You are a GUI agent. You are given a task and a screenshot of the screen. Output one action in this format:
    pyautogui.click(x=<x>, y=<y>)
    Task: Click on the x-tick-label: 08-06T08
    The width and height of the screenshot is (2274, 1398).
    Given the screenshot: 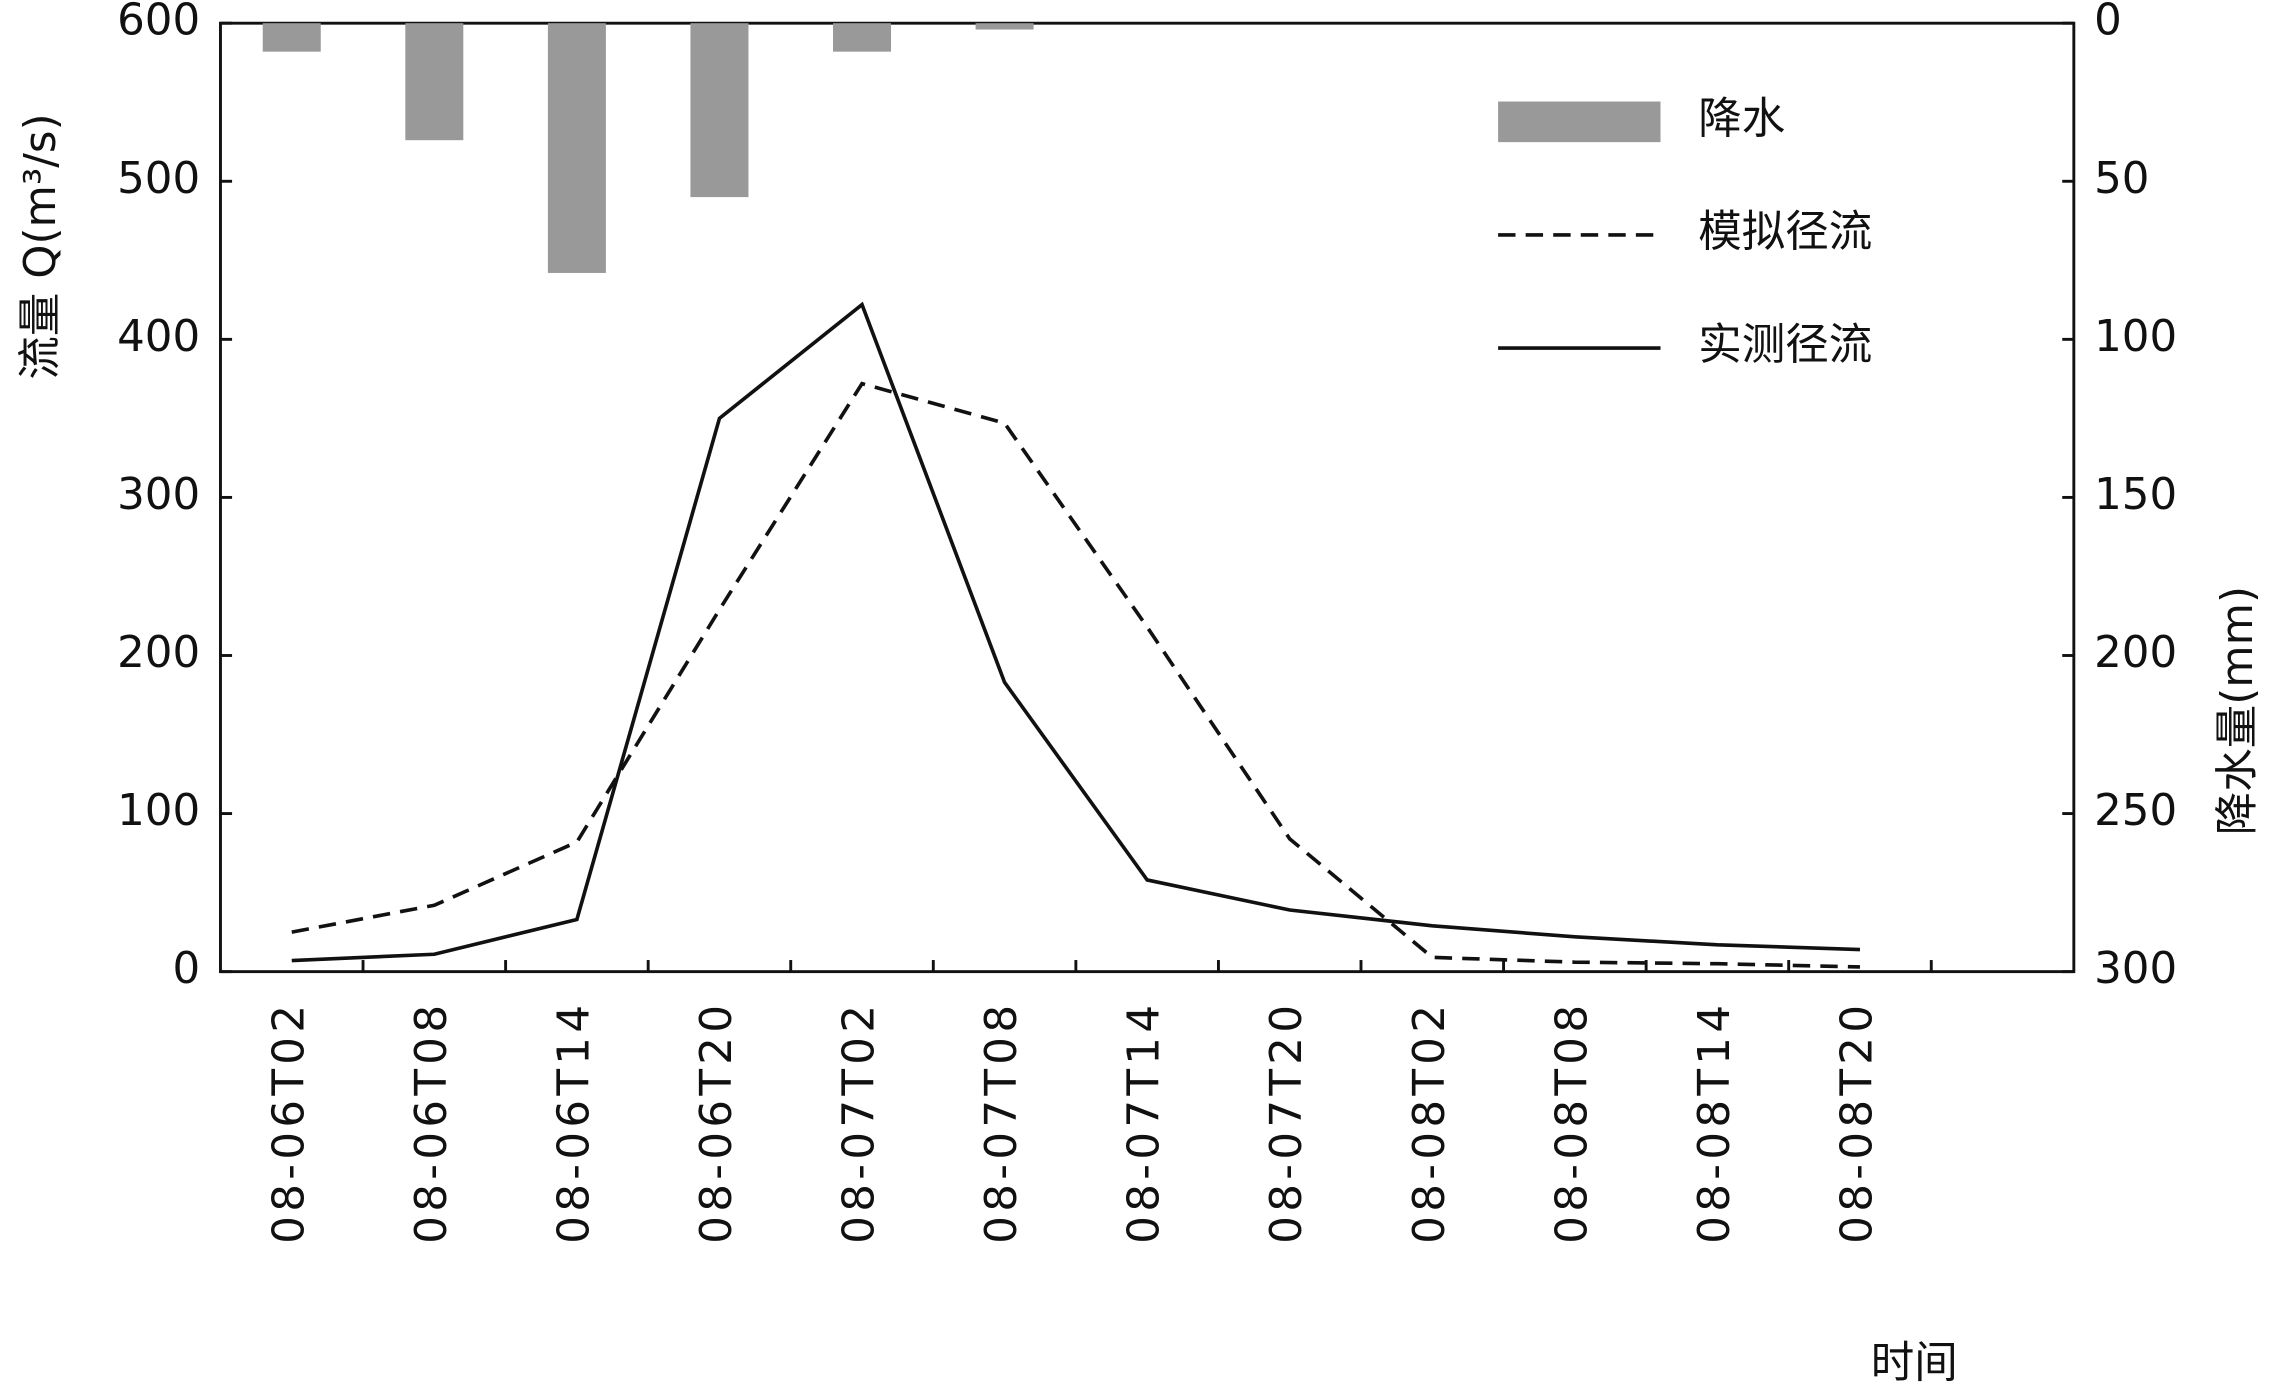 What is the action you would take?
    pyautogui.click(x=432, y=1122)
    